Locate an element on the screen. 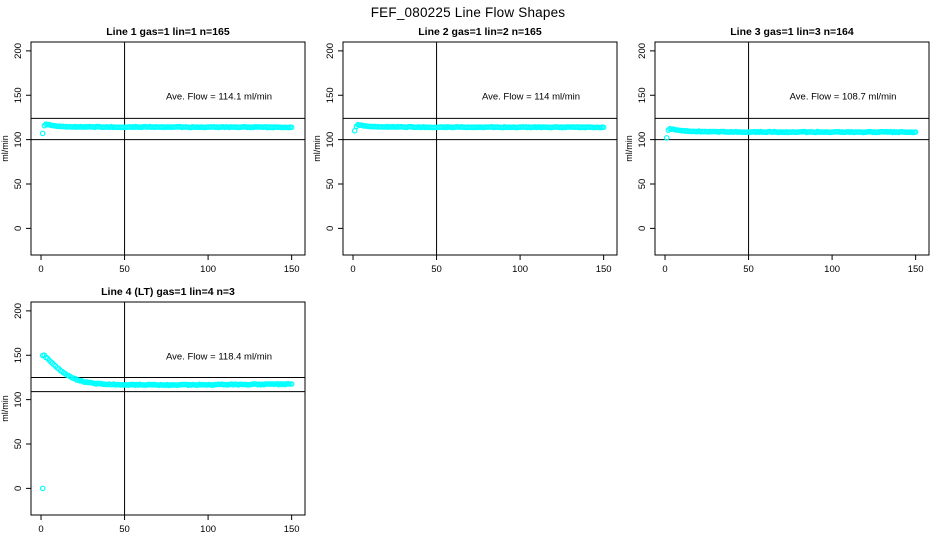 The image size is (936, 542). ave-flow-annotation: Ave. Flow = 108.7 ml/min is located at coordinates (843, 96).